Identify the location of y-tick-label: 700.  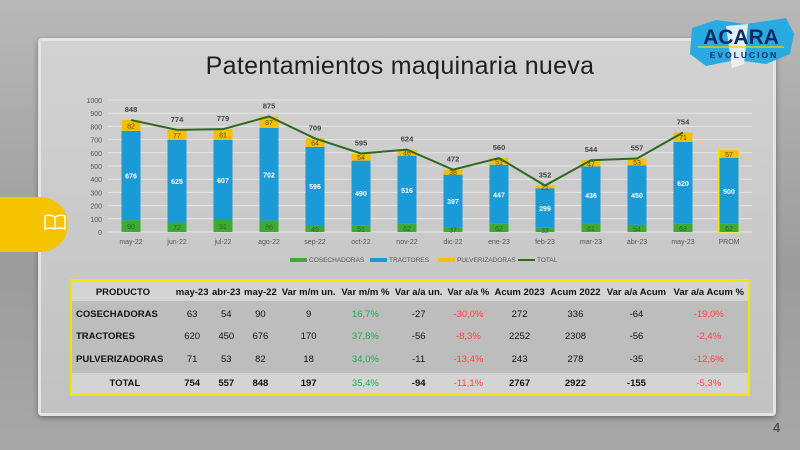
(96, 141).